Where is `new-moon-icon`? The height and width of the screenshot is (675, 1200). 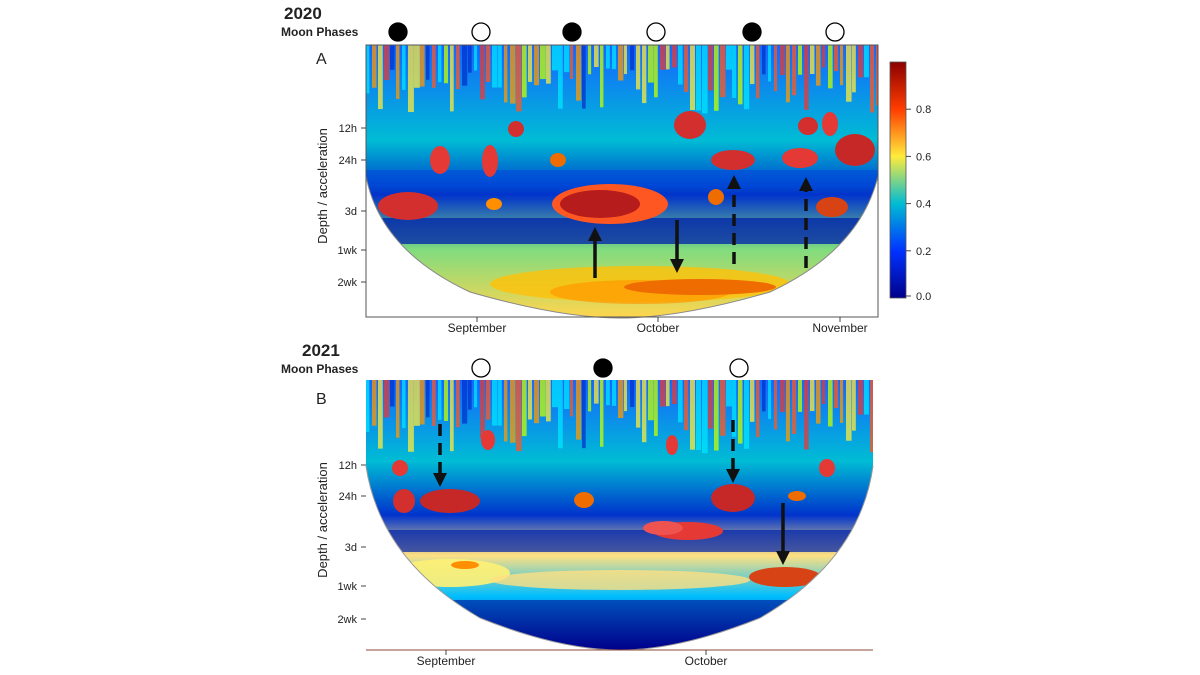
new-moon-icon is located at coordinates (752, 32).